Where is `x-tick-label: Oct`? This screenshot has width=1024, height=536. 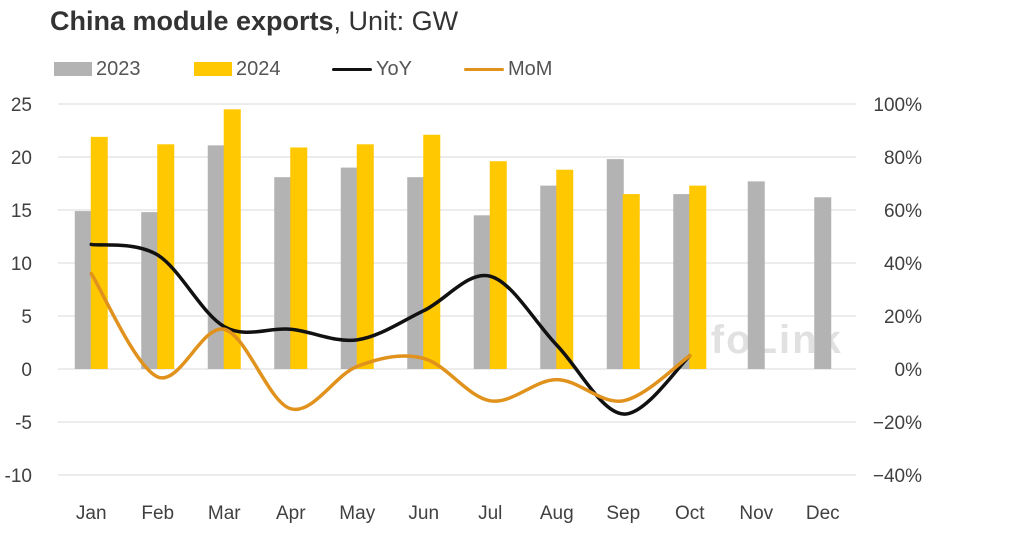 x-tick-label: Oct is located at coordinates (690, 513).